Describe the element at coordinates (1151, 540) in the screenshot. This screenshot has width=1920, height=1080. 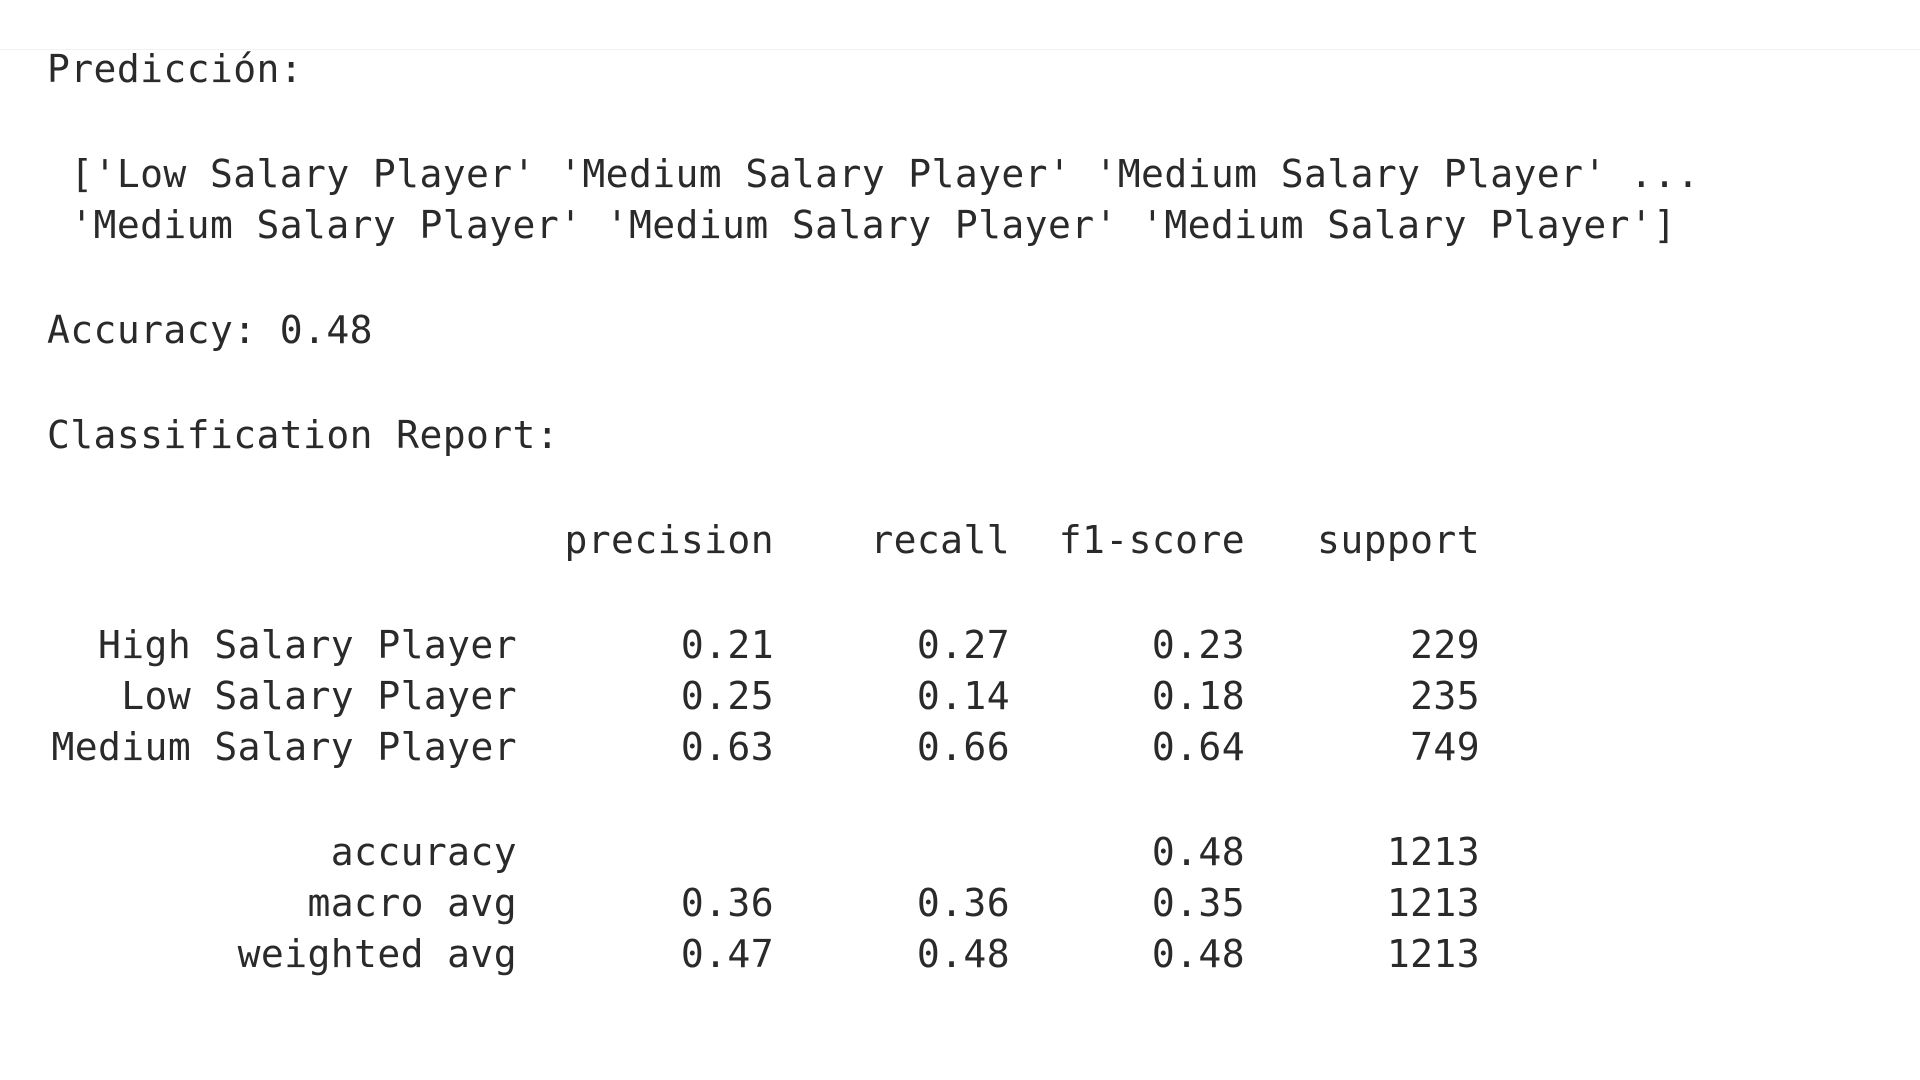
I see `header-f1-score: f1-score` at that location.